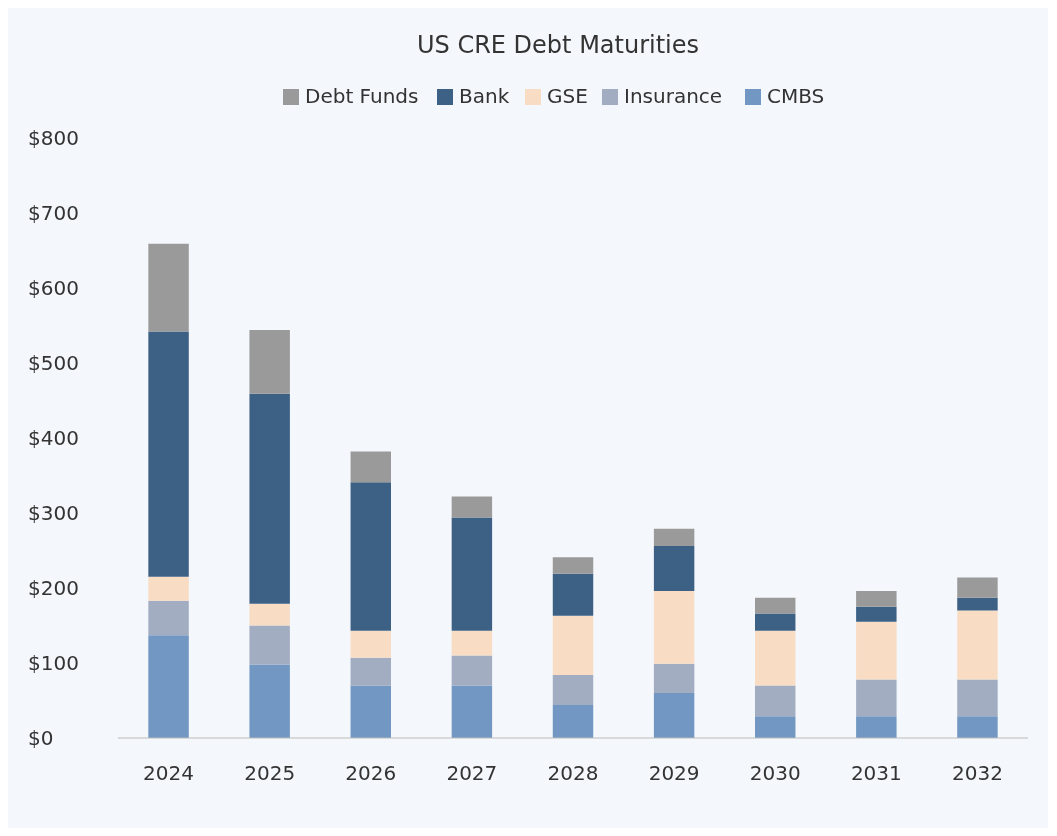 Image resolution: width=1057 pixels, height=836 pixels. I want to click on y-tick-label: $800, so click(53, 138).